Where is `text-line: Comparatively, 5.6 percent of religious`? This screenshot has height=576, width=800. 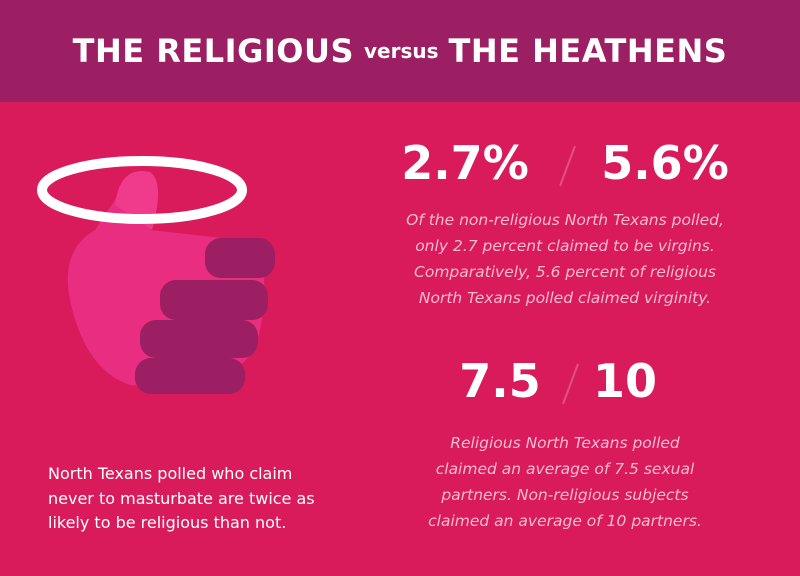
text-line: Comparatively, 5.6 percent of religious is located at coordinates (565, 272).